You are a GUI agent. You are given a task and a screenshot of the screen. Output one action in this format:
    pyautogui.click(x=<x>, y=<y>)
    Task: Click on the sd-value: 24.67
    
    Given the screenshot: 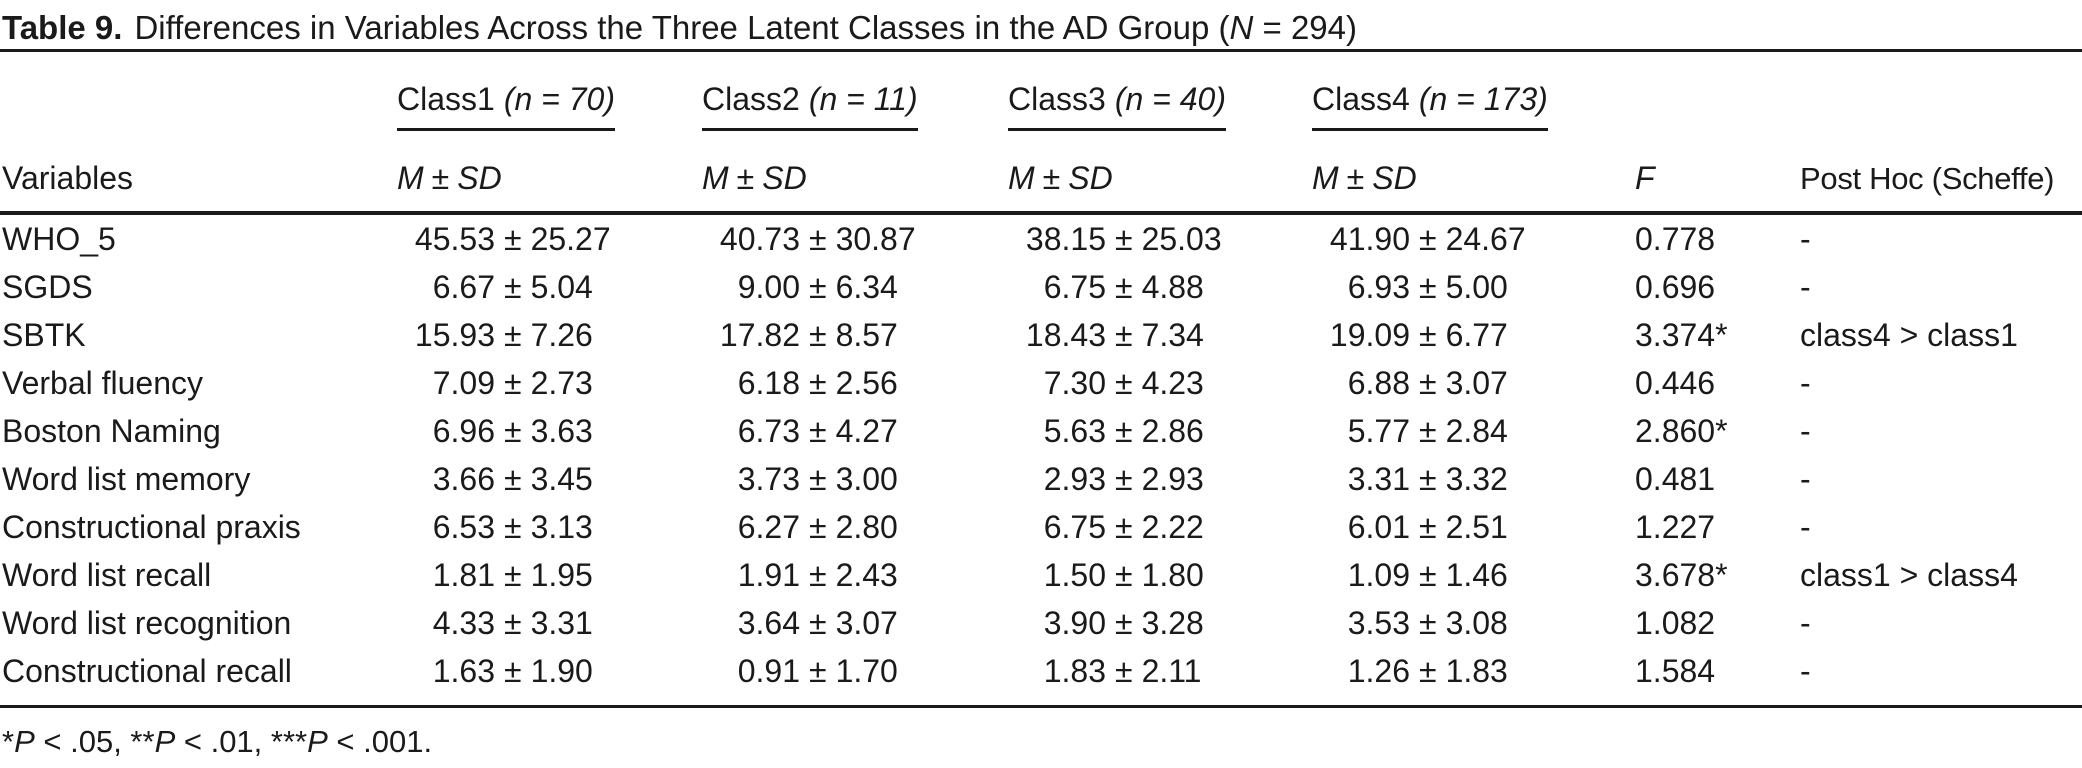 What is the action you would take?
    pyautogui.click(x=1485, y=238)
    